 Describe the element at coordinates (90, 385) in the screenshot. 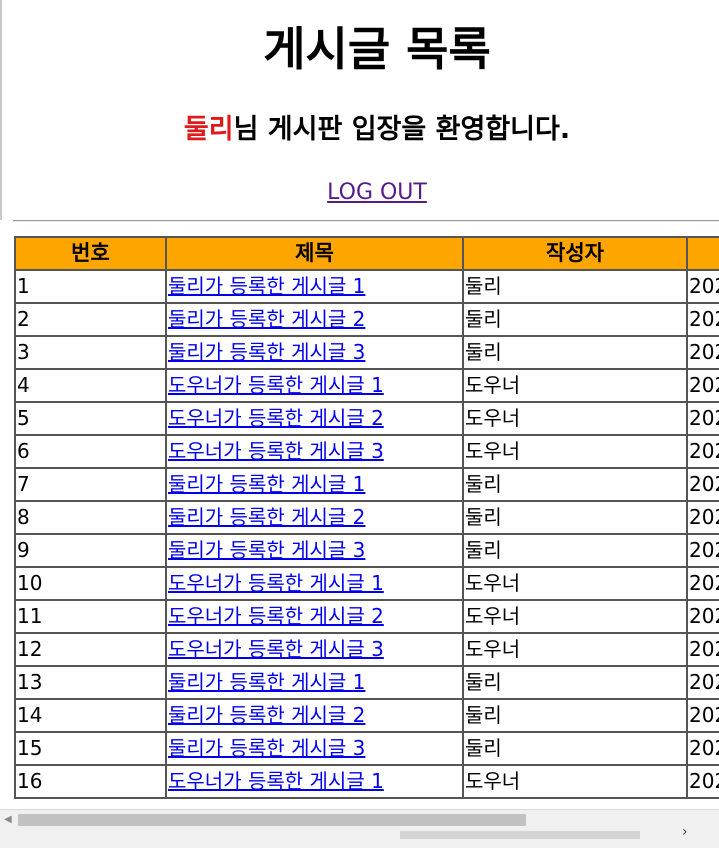

I see `post-number: 4` at that location.